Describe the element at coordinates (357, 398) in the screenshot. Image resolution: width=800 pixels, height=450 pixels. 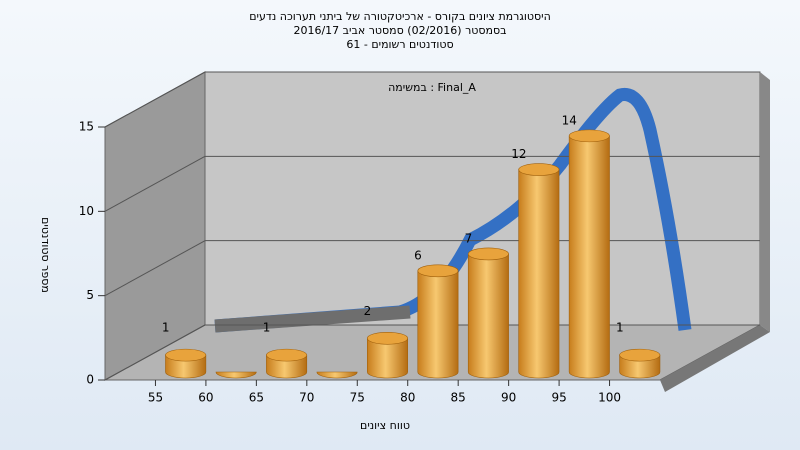
I see `x-tick-label: 75` at that location.